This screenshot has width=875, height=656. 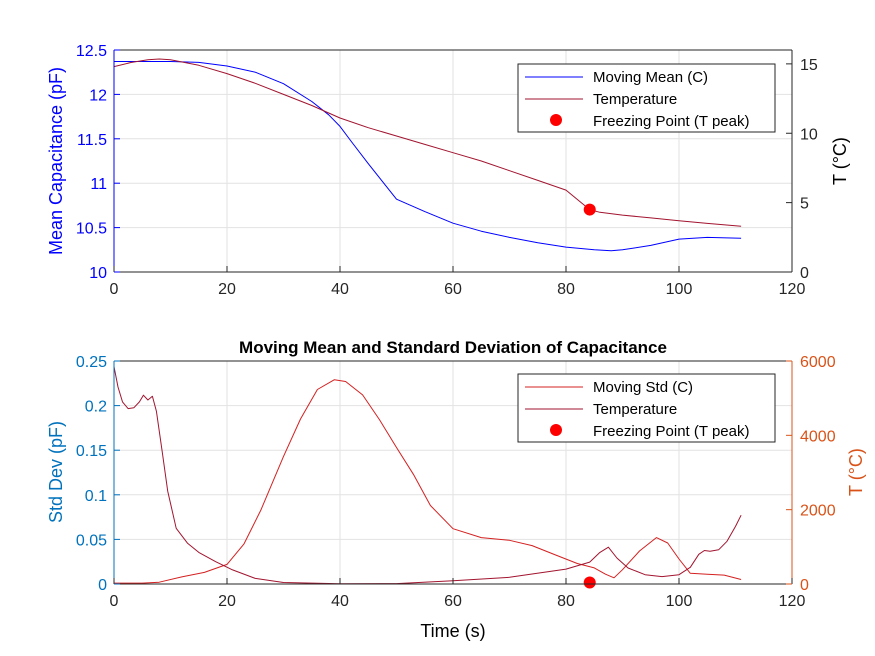 What do you see at coordinates (804, 585) in the screenshot?
I see `bottom-right-tick-label: 0` at bounding box center [804, 585].